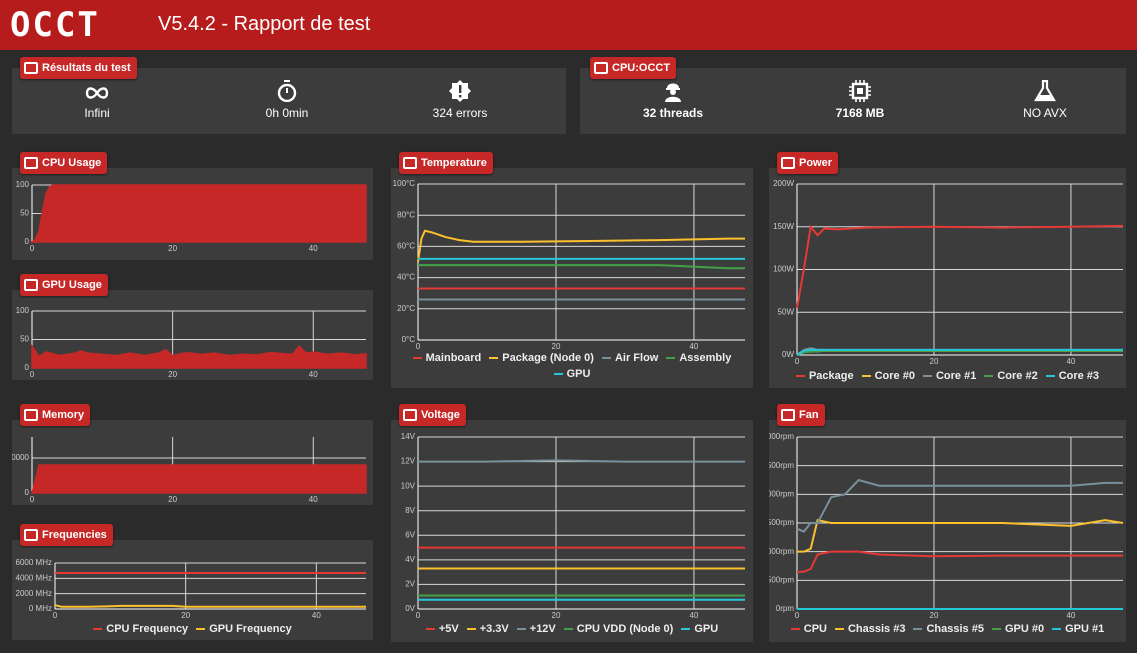 The width and height of the screenshot is (1137, 653). I want to click on summary-item: 324 errors, so click(460, 100).